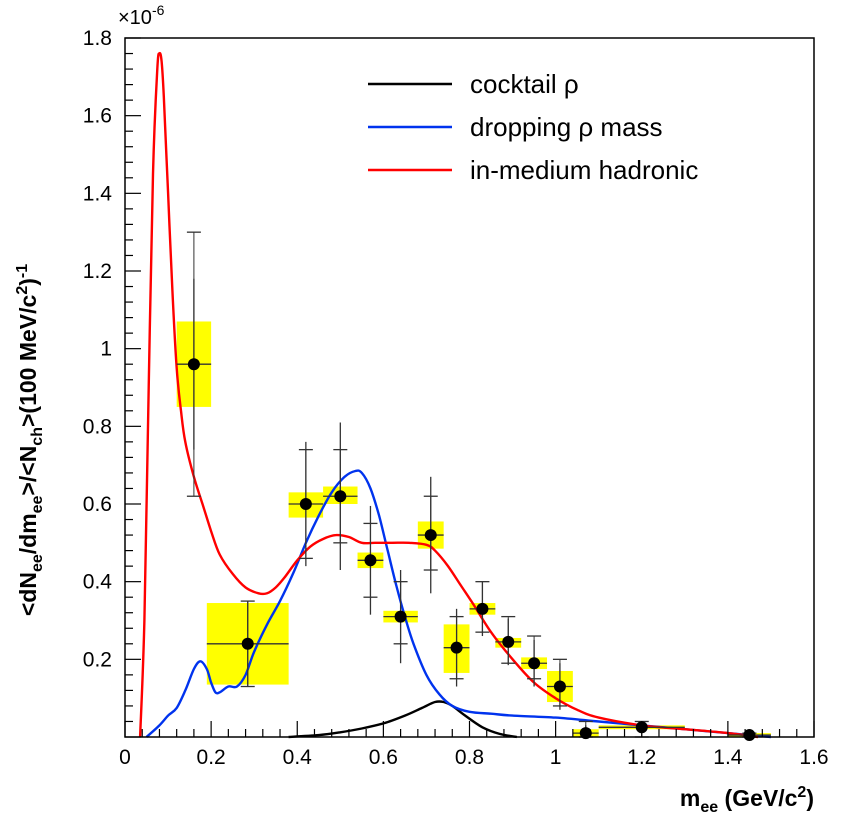 This screenshot has height=816, width=842. What do you see at coordinates (97, 426) in the screenshot?
I see `y-tick-label: 0.8` at bounding box center [97, 426].